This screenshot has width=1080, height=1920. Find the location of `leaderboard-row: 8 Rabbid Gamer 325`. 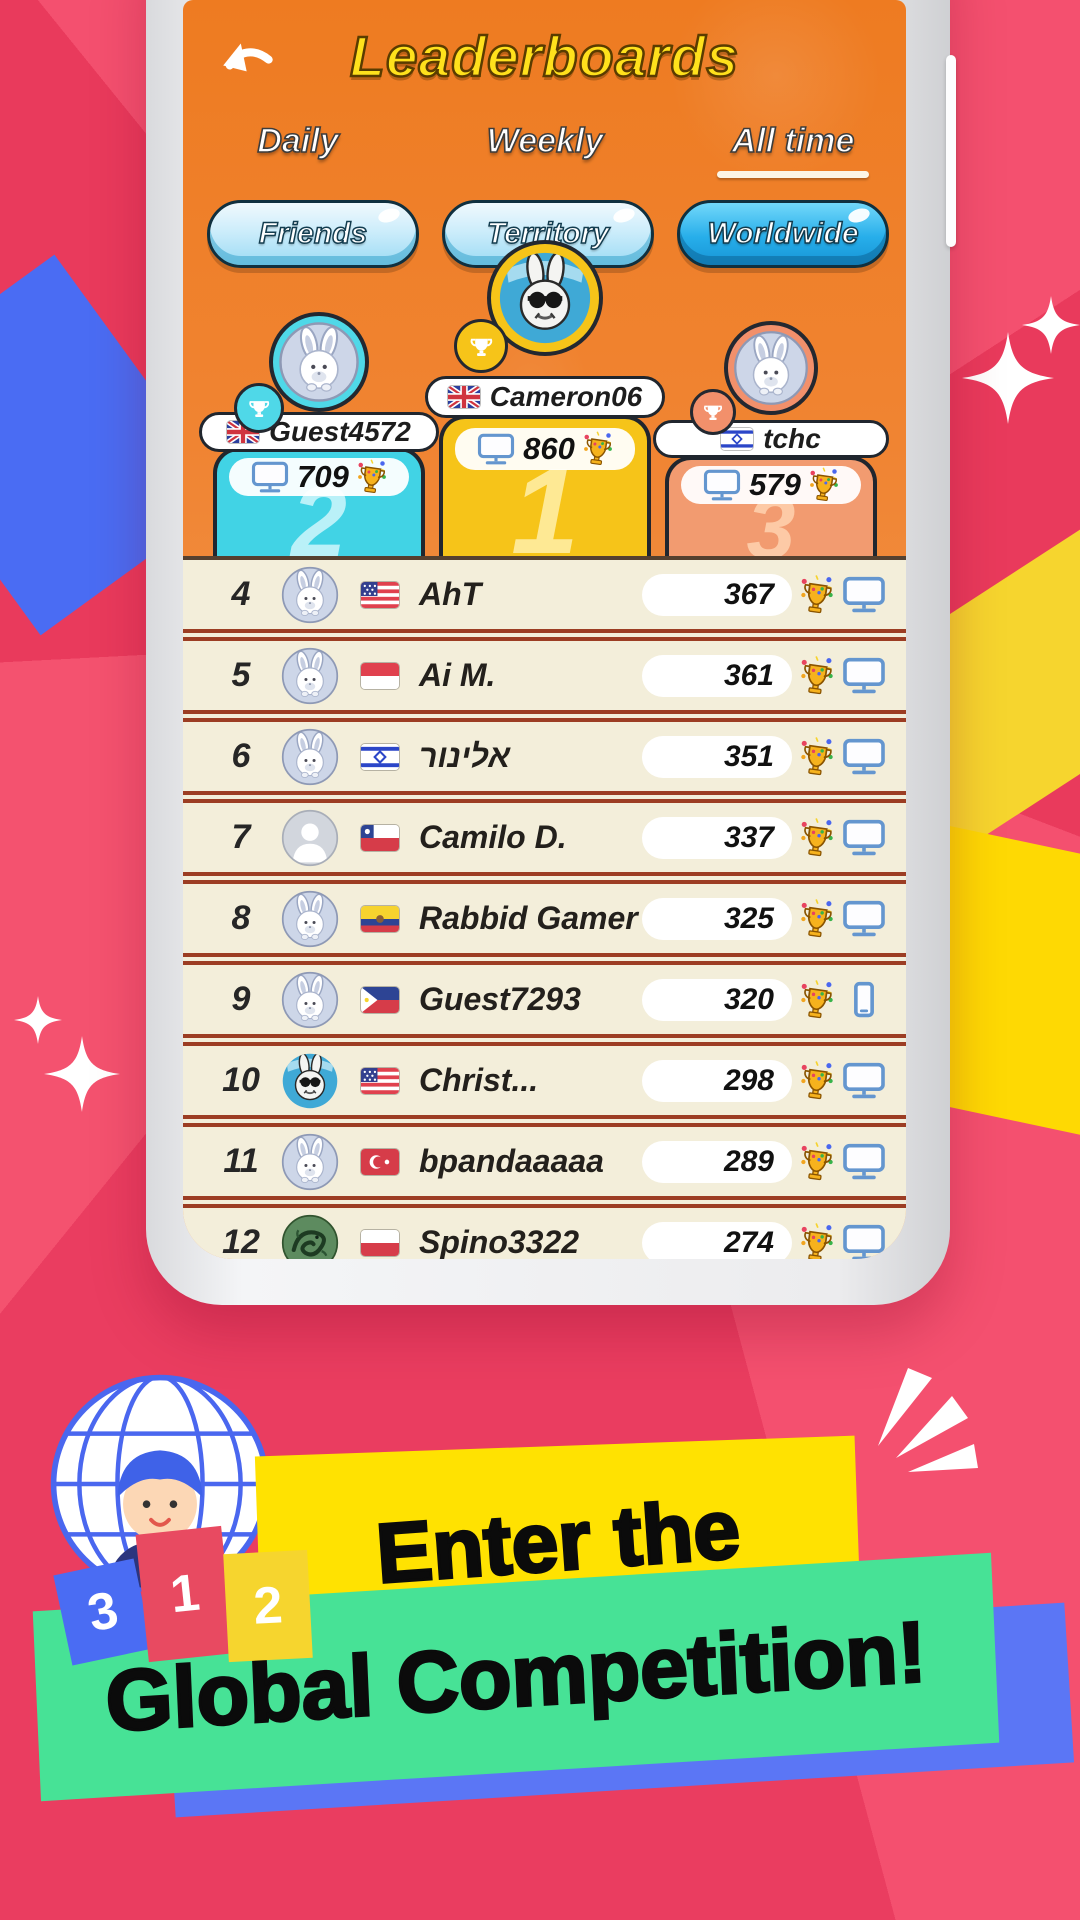

leaderboard-row: 8 Rabbid Gamer 325 is located at coordinates (544, 918).